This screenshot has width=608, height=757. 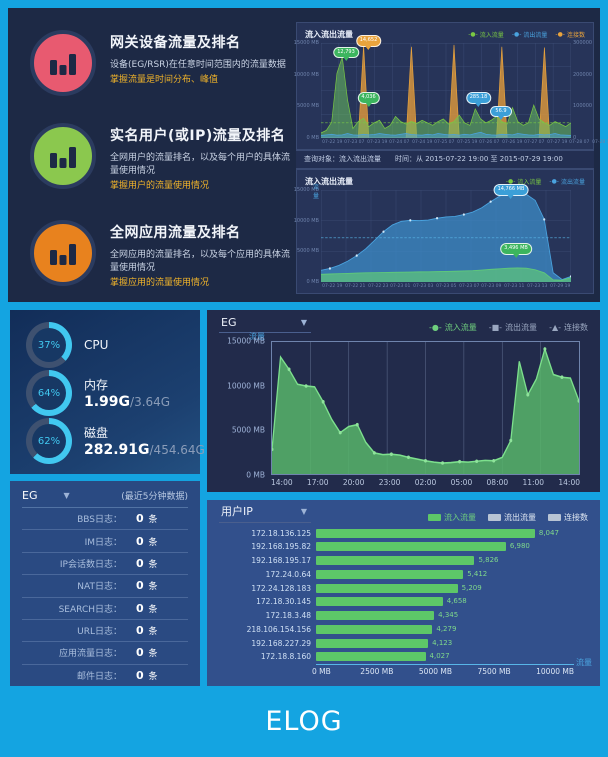 I want to click on user-ip-select: 用户IP ▼, so click(x=265, y=513).